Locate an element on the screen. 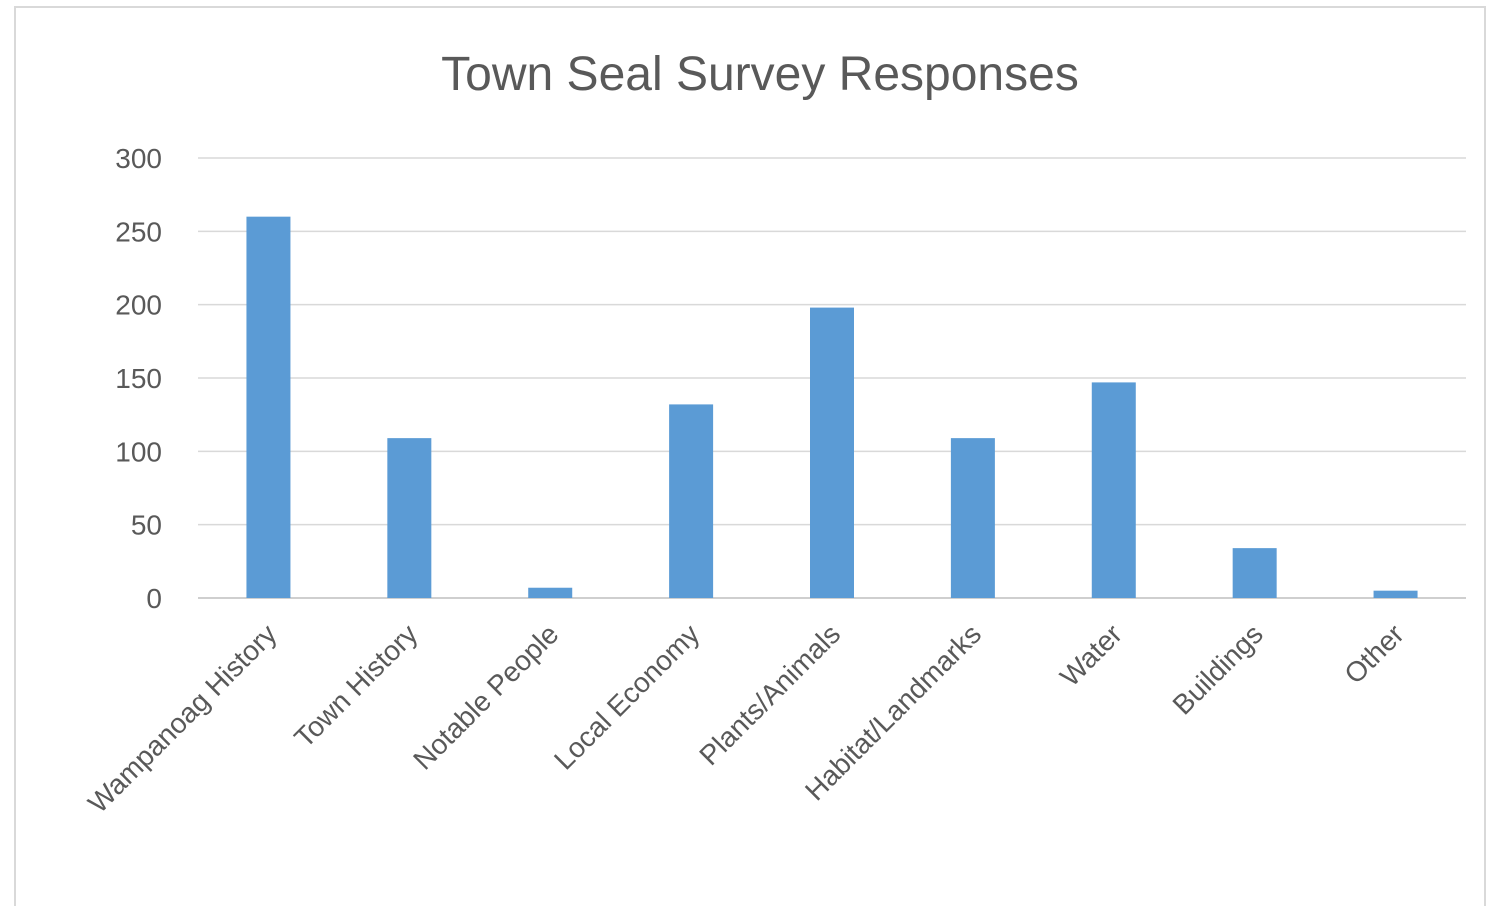 This screenshot has width=1488, height=906. x-category-label: Local Economy is located at coordinates (626, 696).